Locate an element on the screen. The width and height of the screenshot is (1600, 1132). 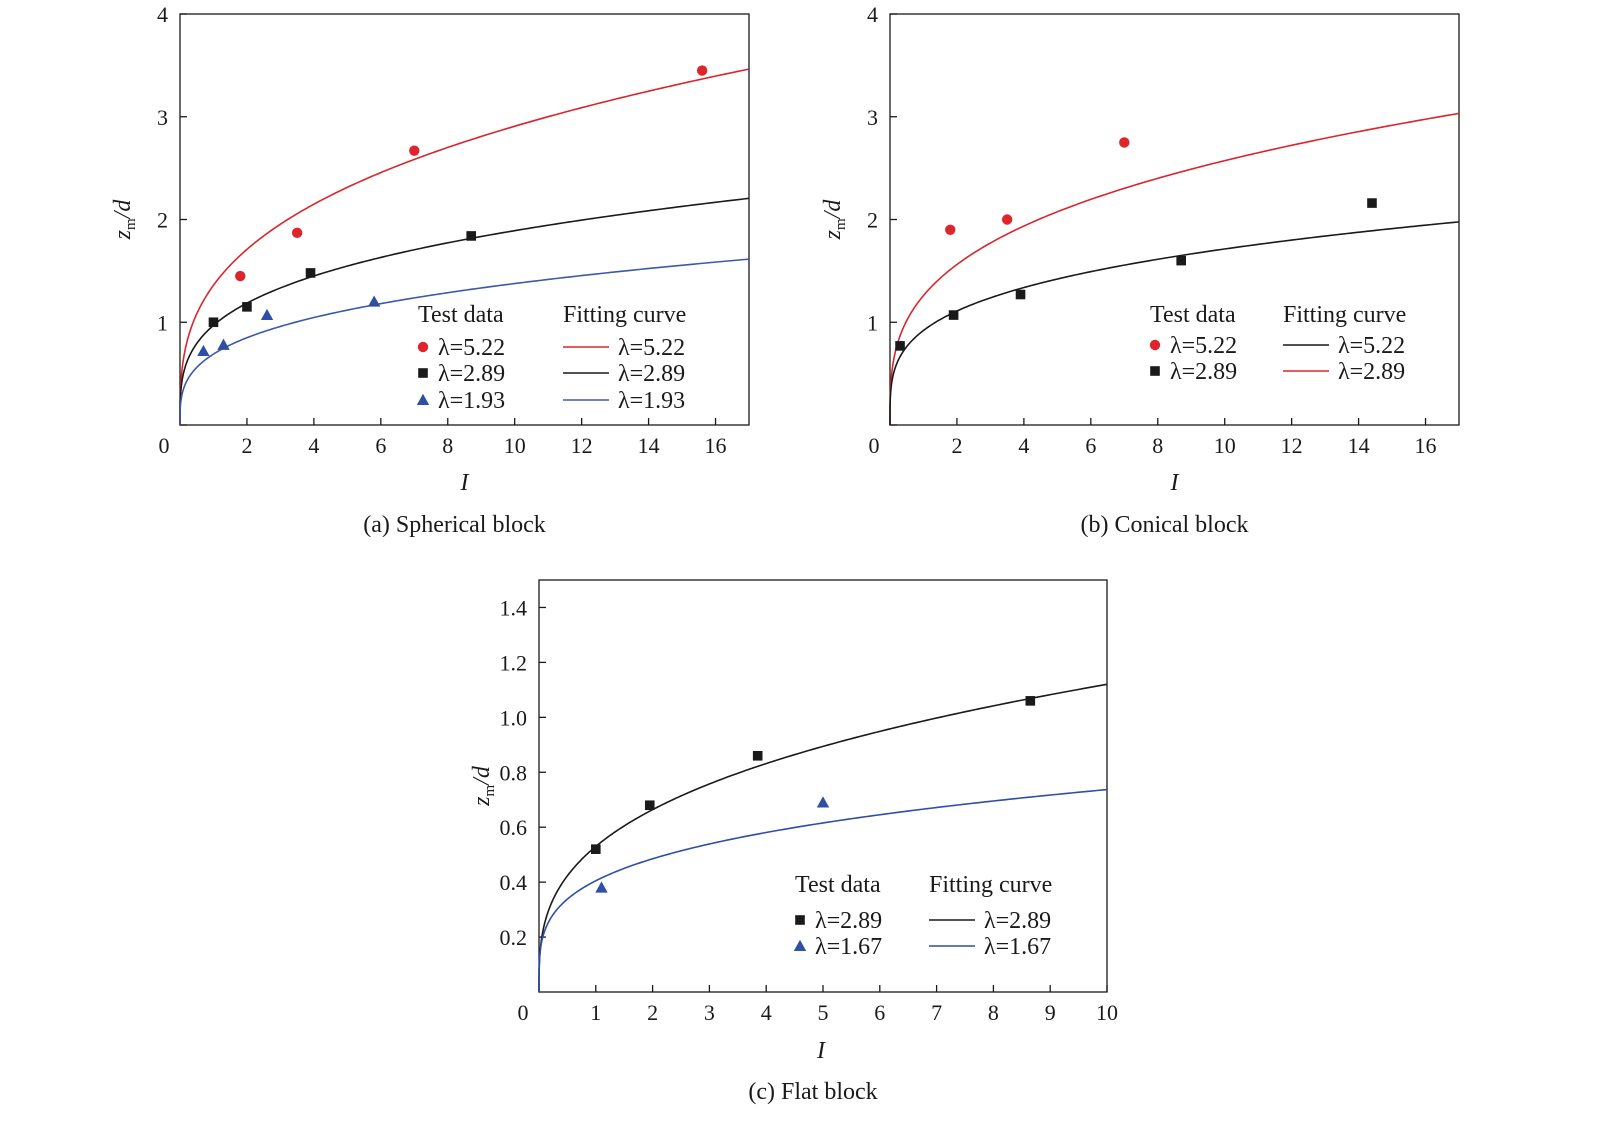
y-tick-label: 1.0 is located at coordinates (514, 717).